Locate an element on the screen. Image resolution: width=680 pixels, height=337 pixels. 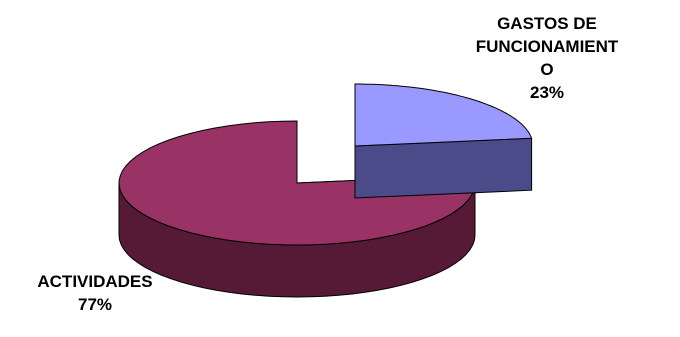
slice-label-actividades-line-1: ACTIVIDADES is located at coordinates (95, 281).